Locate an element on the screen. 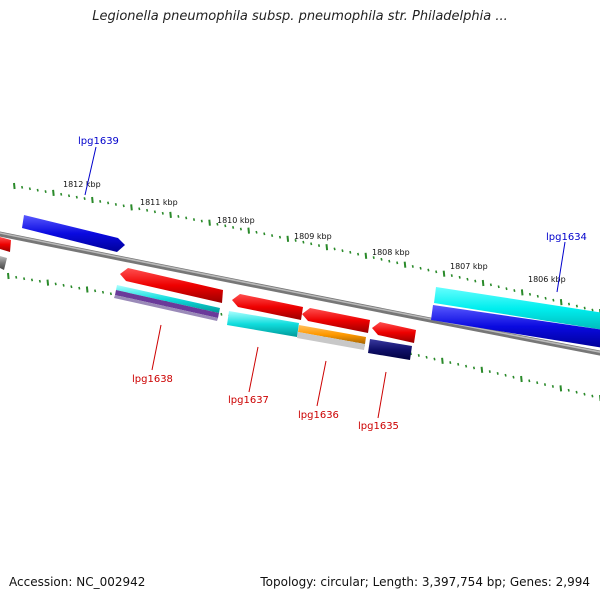 The height and width of the screenshot is (600, 600). gene-label-lpg1639: lpg1639 is located at coordinates (98, 141).